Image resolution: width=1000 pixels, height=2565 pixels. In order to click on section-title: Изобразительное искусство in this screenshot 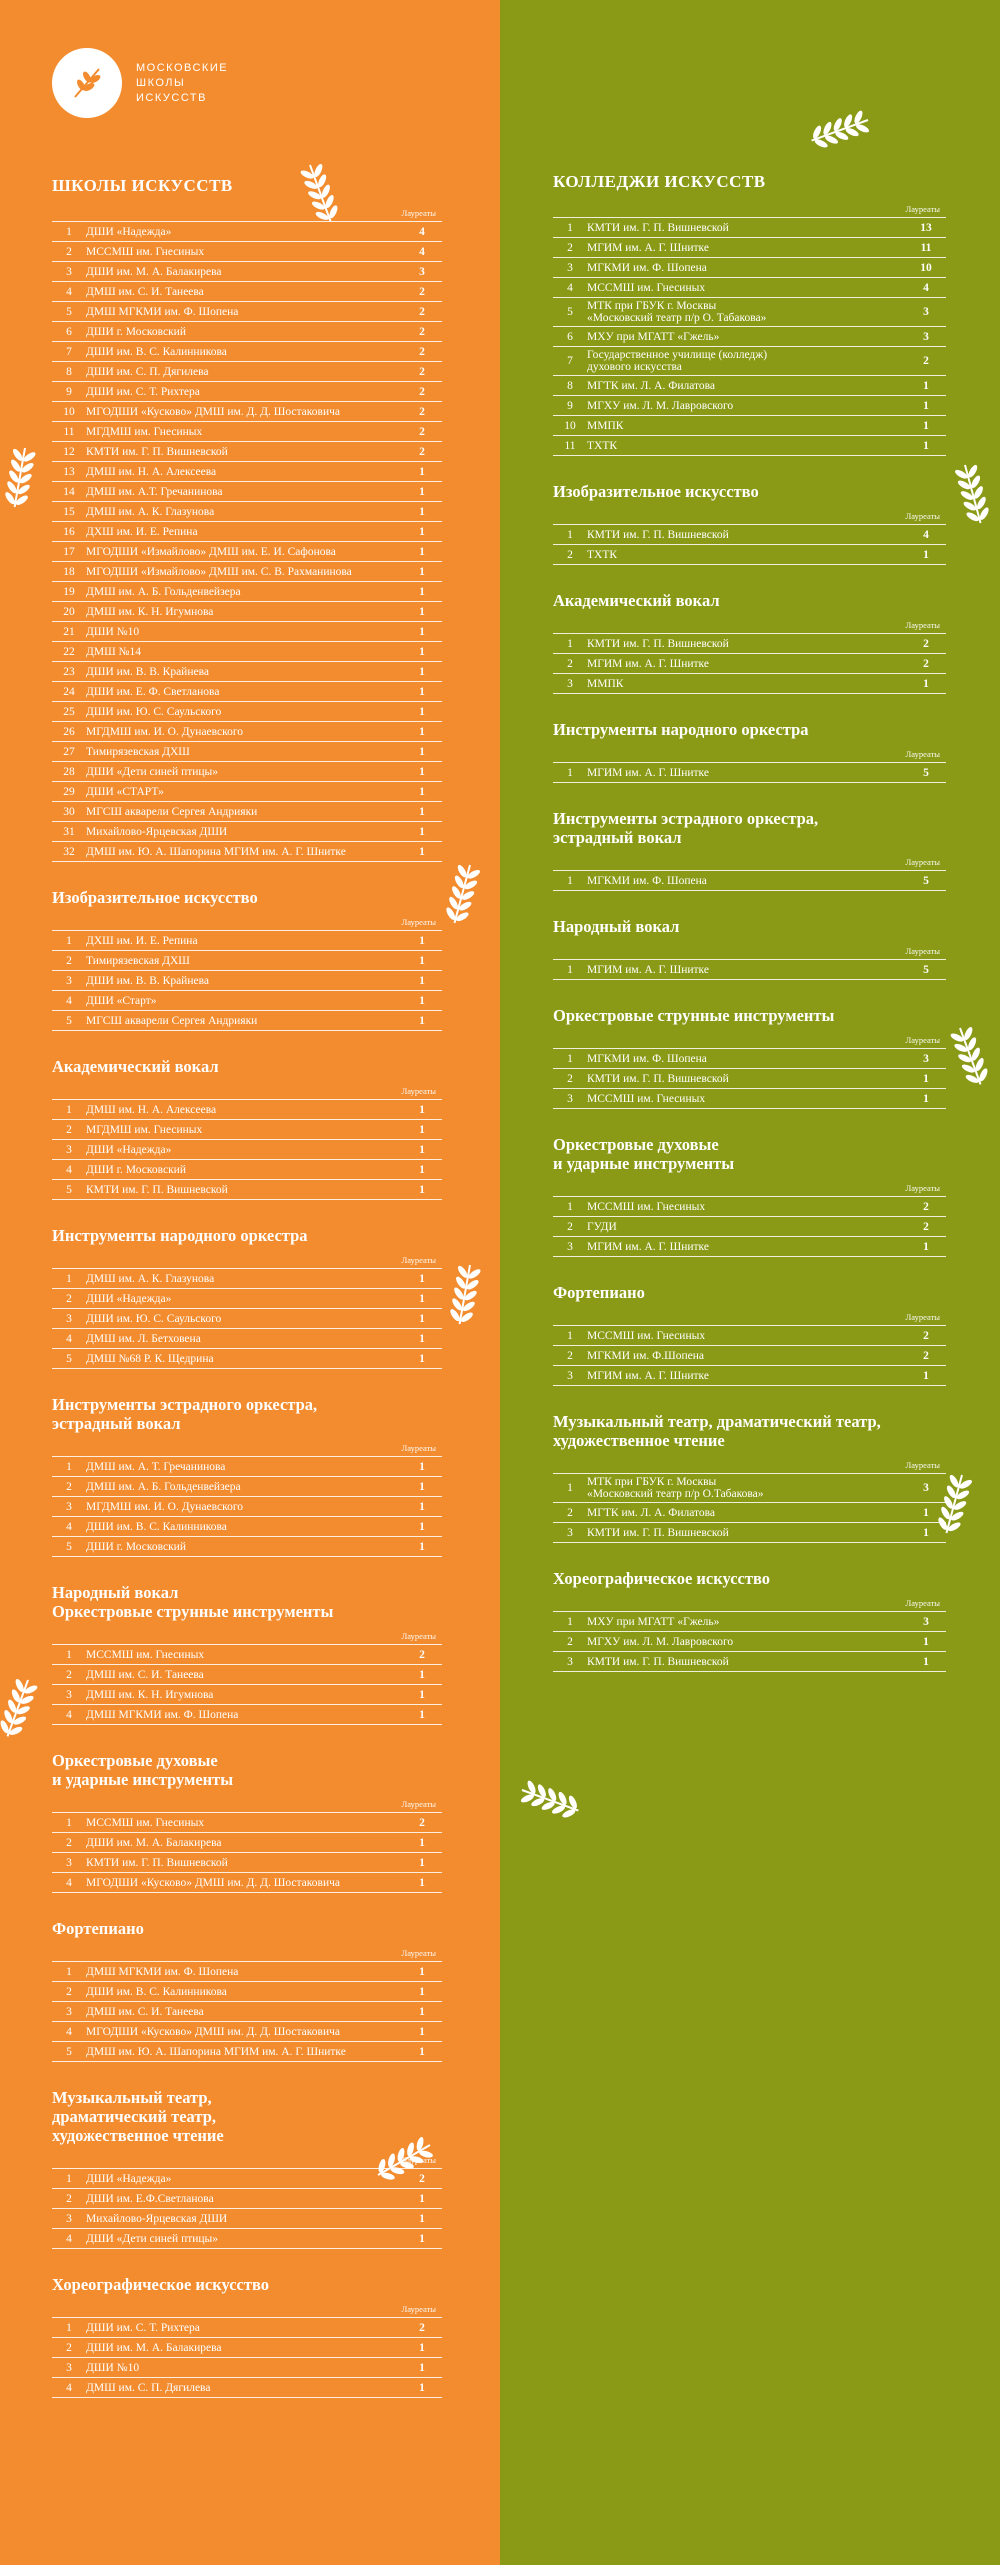, I will do `click(656, 491)`.